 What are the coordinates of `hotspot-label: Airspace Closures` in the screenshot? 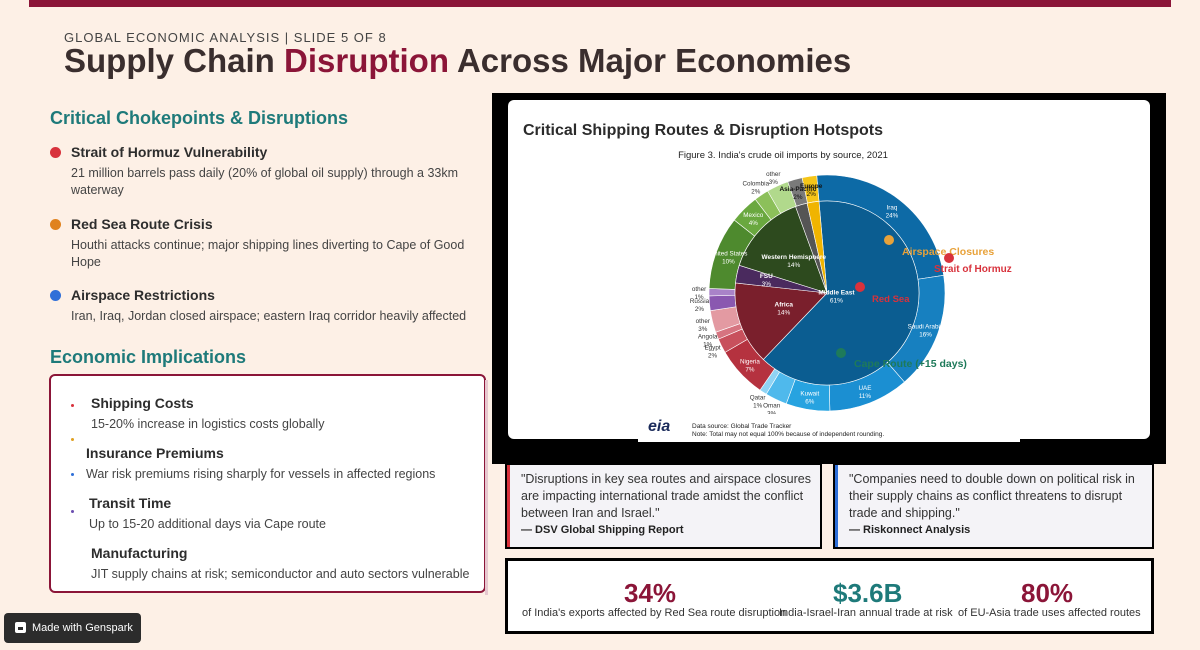 It's located at (948, 252).